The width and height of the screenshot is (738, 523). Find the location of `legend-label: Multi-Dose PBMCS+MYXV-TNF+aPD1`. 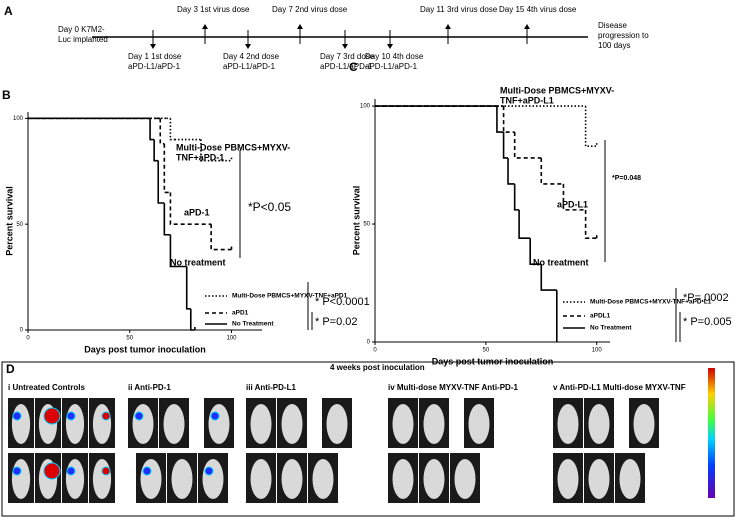

legend-label: Multi-Dose PBMCS+MYXV-TNF+aPD1 is located at coordinates (290, 296).